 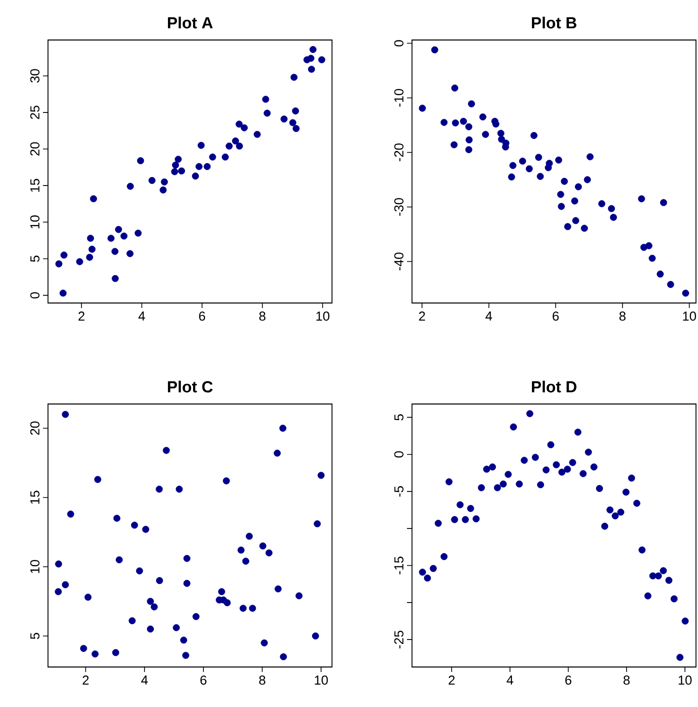 What do you see at coordinates (399, 261) in the screenshot?
I see `y-tick-label: -40` at bounding box center [399, 261].